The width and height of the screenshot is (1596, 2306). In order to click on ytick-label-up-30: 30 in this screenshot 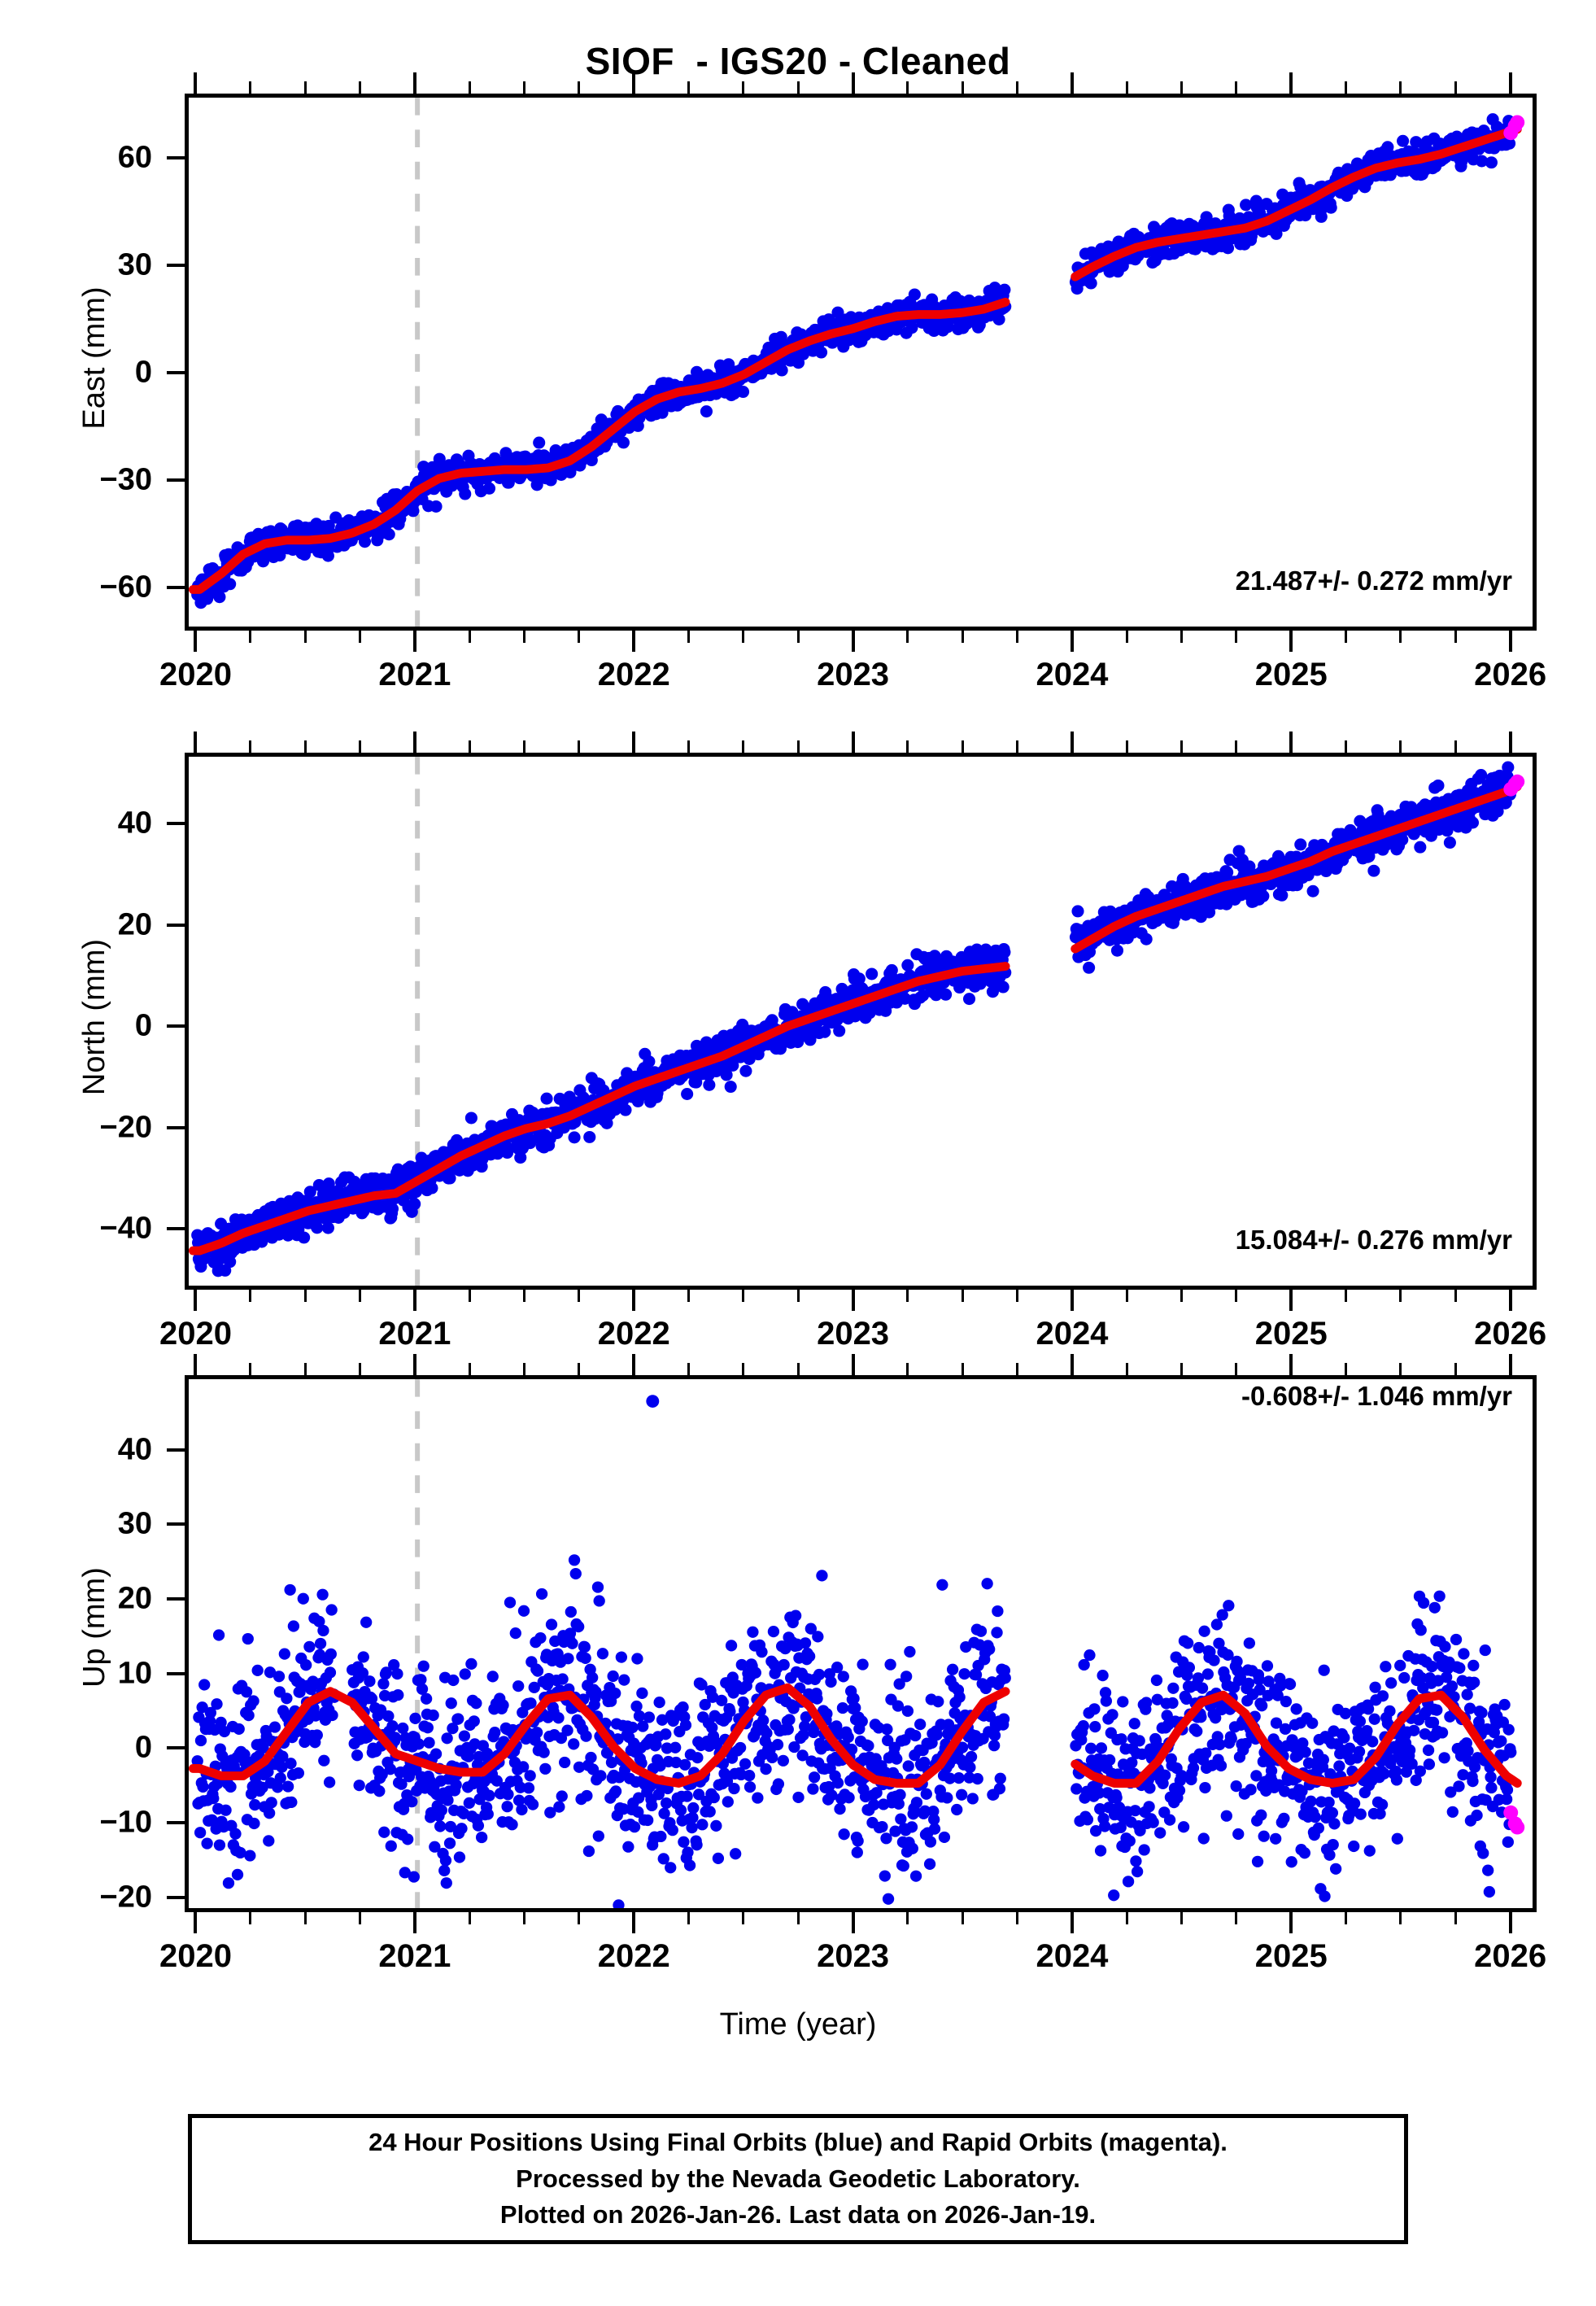, I will do `click(134, 1523)`.